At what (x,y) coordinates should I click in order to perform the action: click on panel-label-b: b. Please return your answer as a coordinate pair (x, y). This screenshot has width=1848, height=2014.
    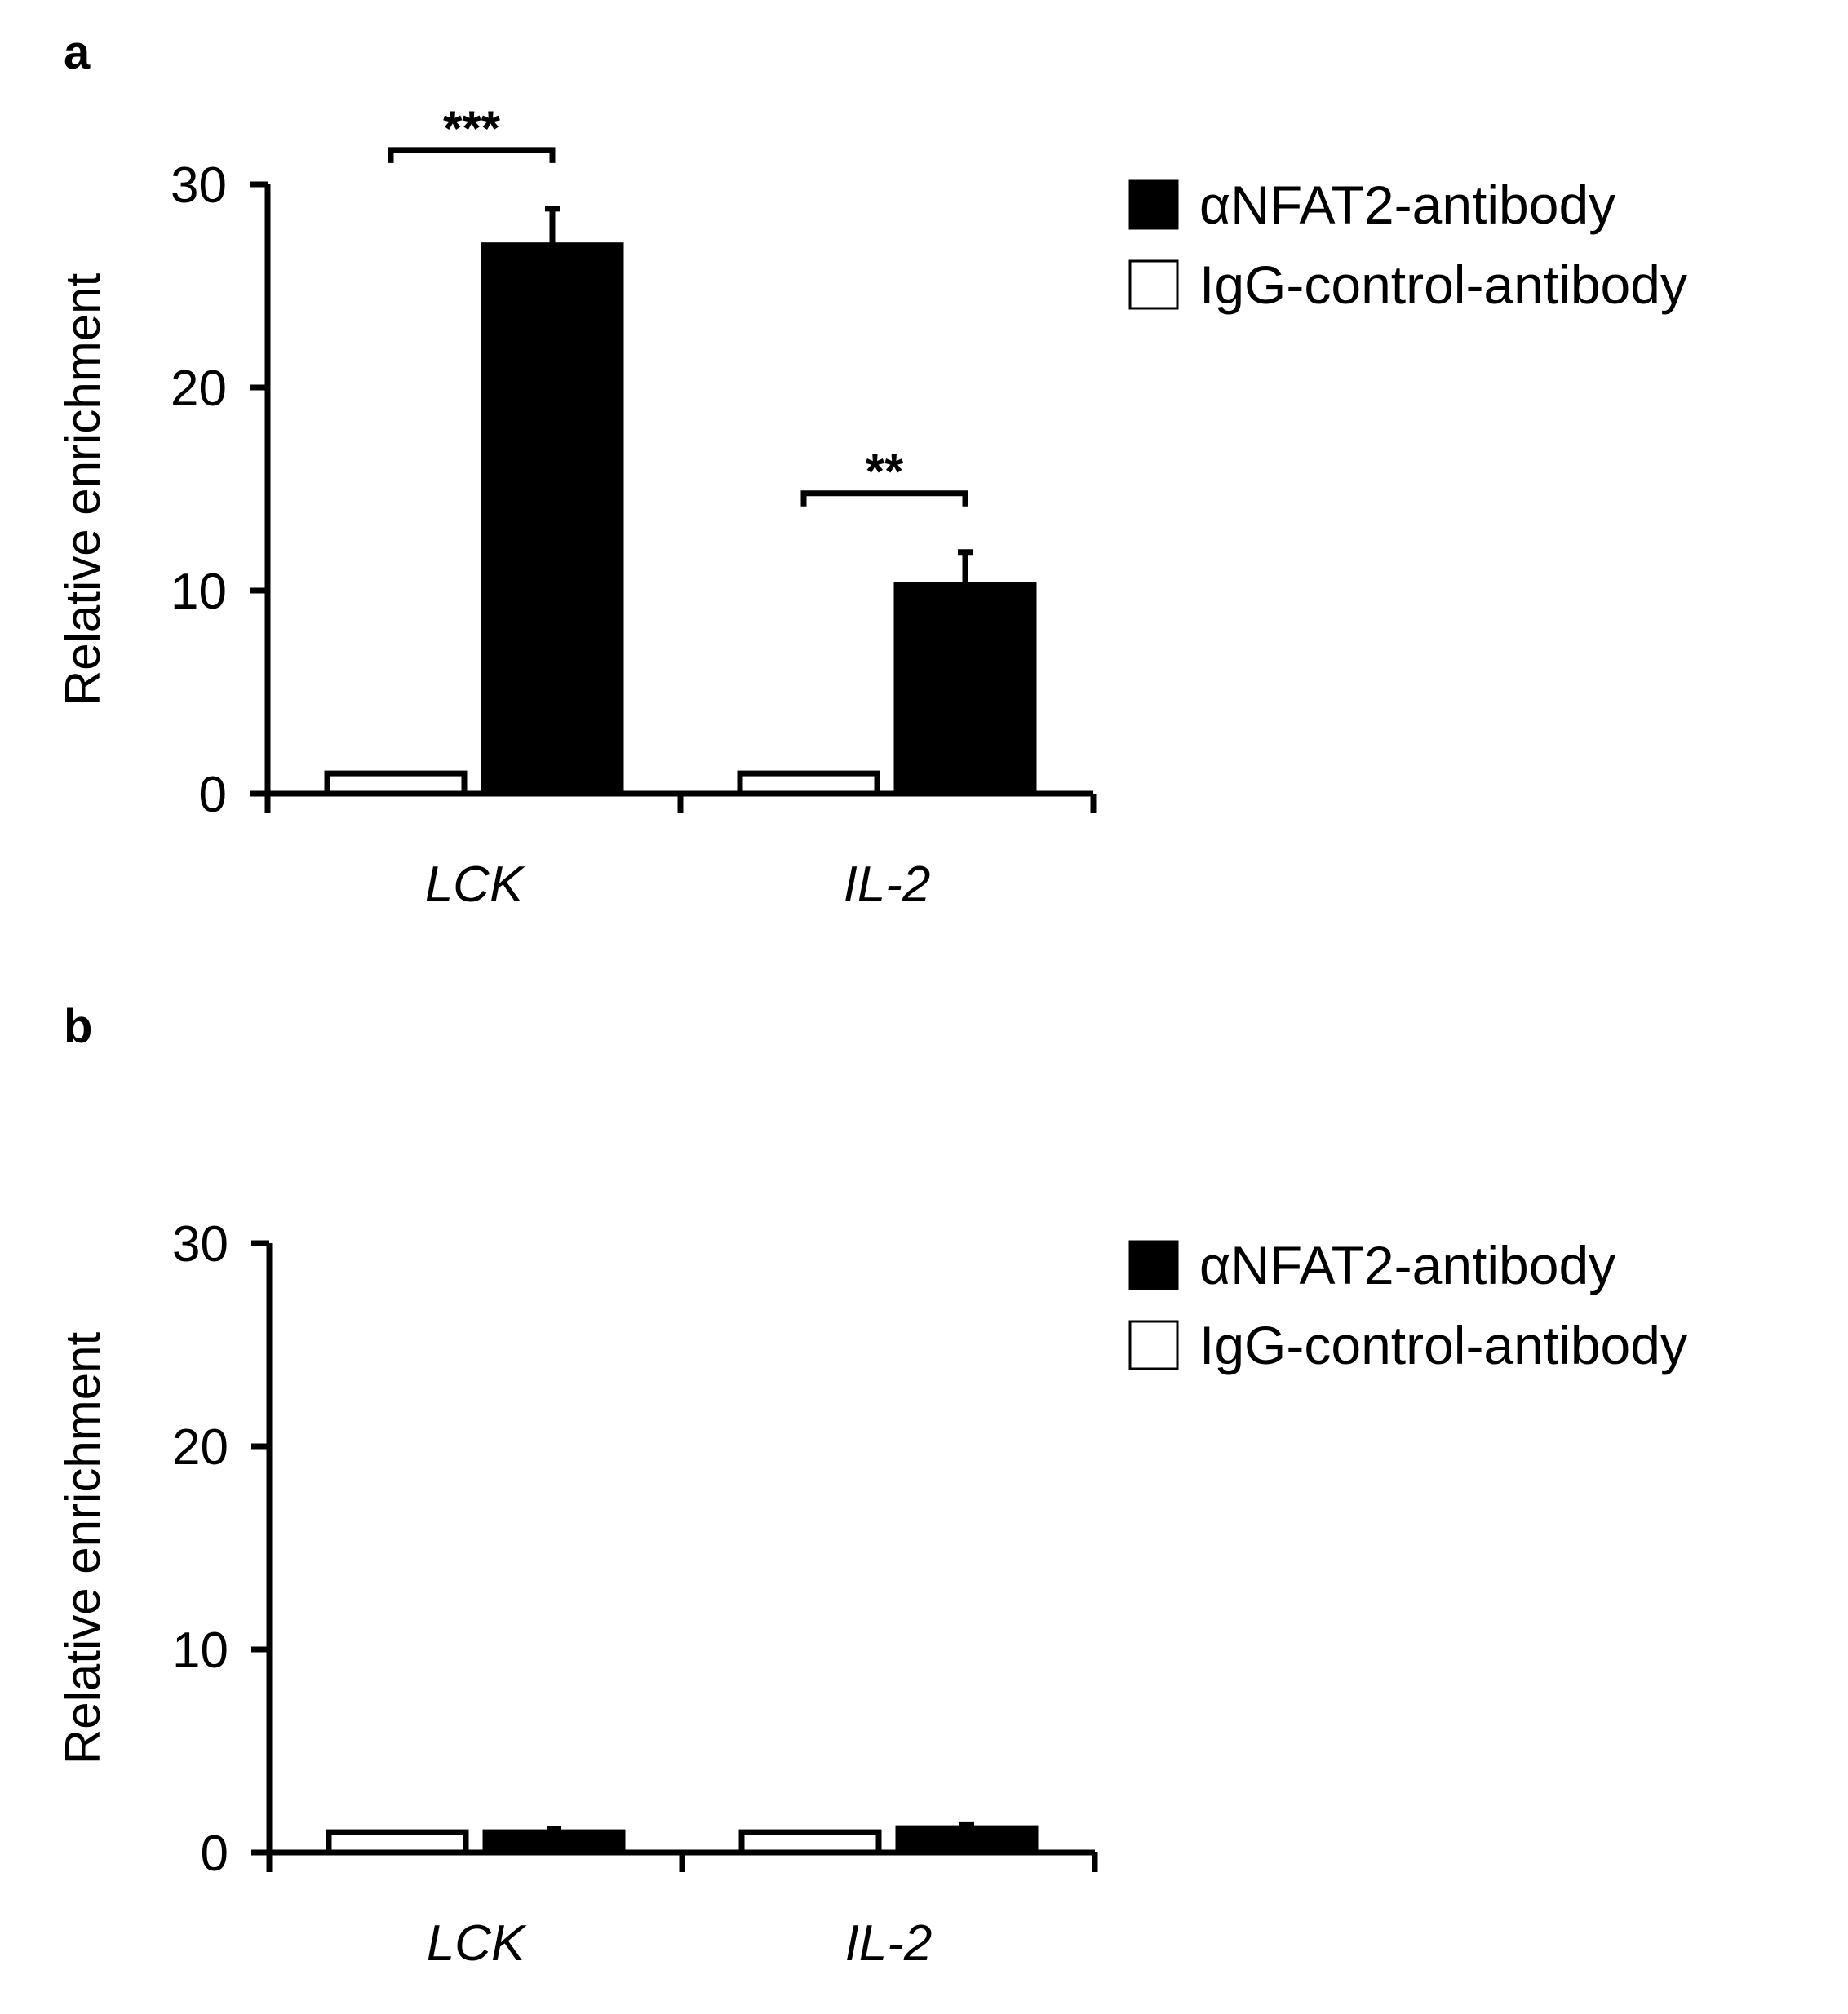
    Looking at the image, I should click on (78, 1026).